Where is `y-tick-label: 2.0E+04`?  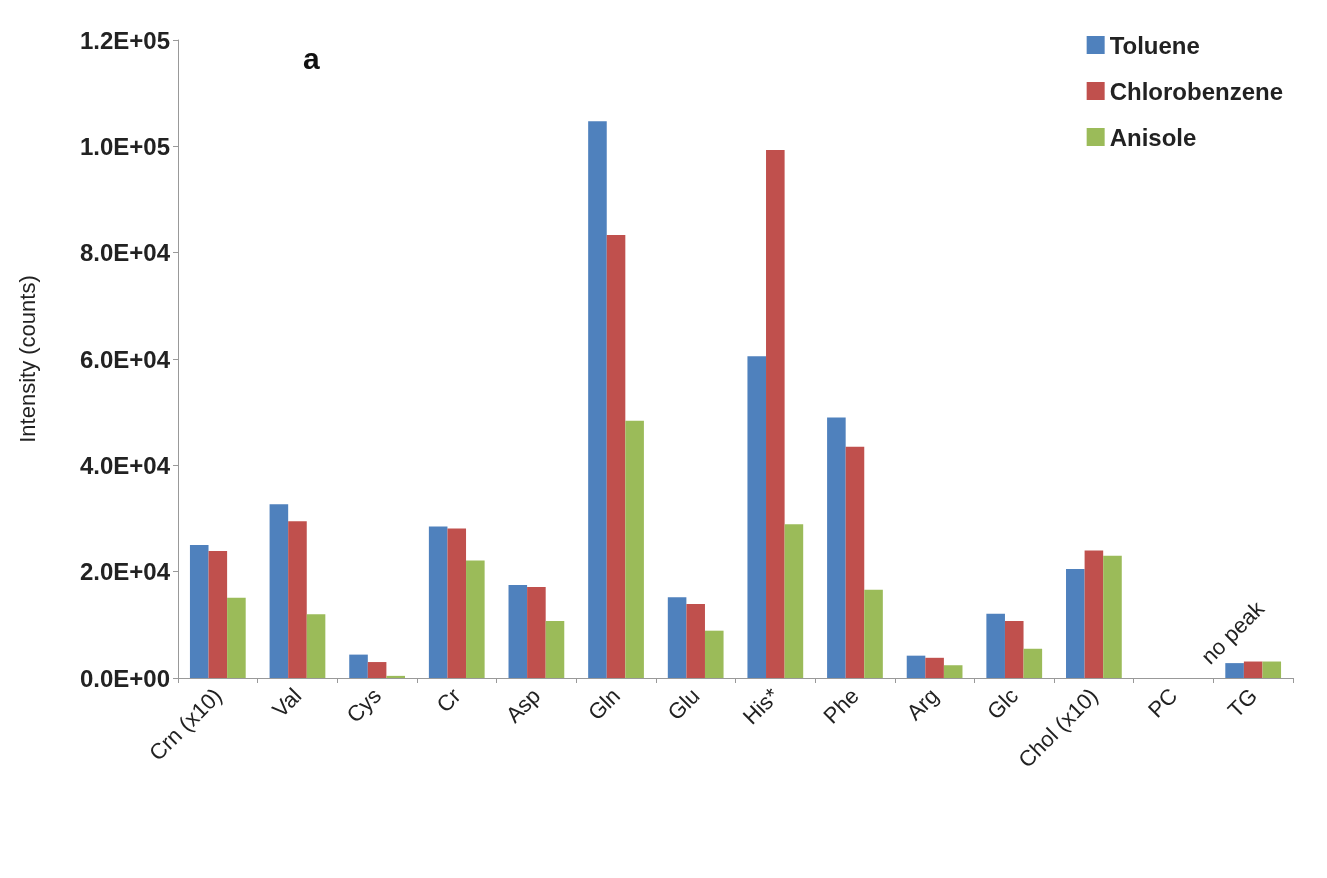 y-tick-label: 2.0E+04 is located at coordinates (125, 572).